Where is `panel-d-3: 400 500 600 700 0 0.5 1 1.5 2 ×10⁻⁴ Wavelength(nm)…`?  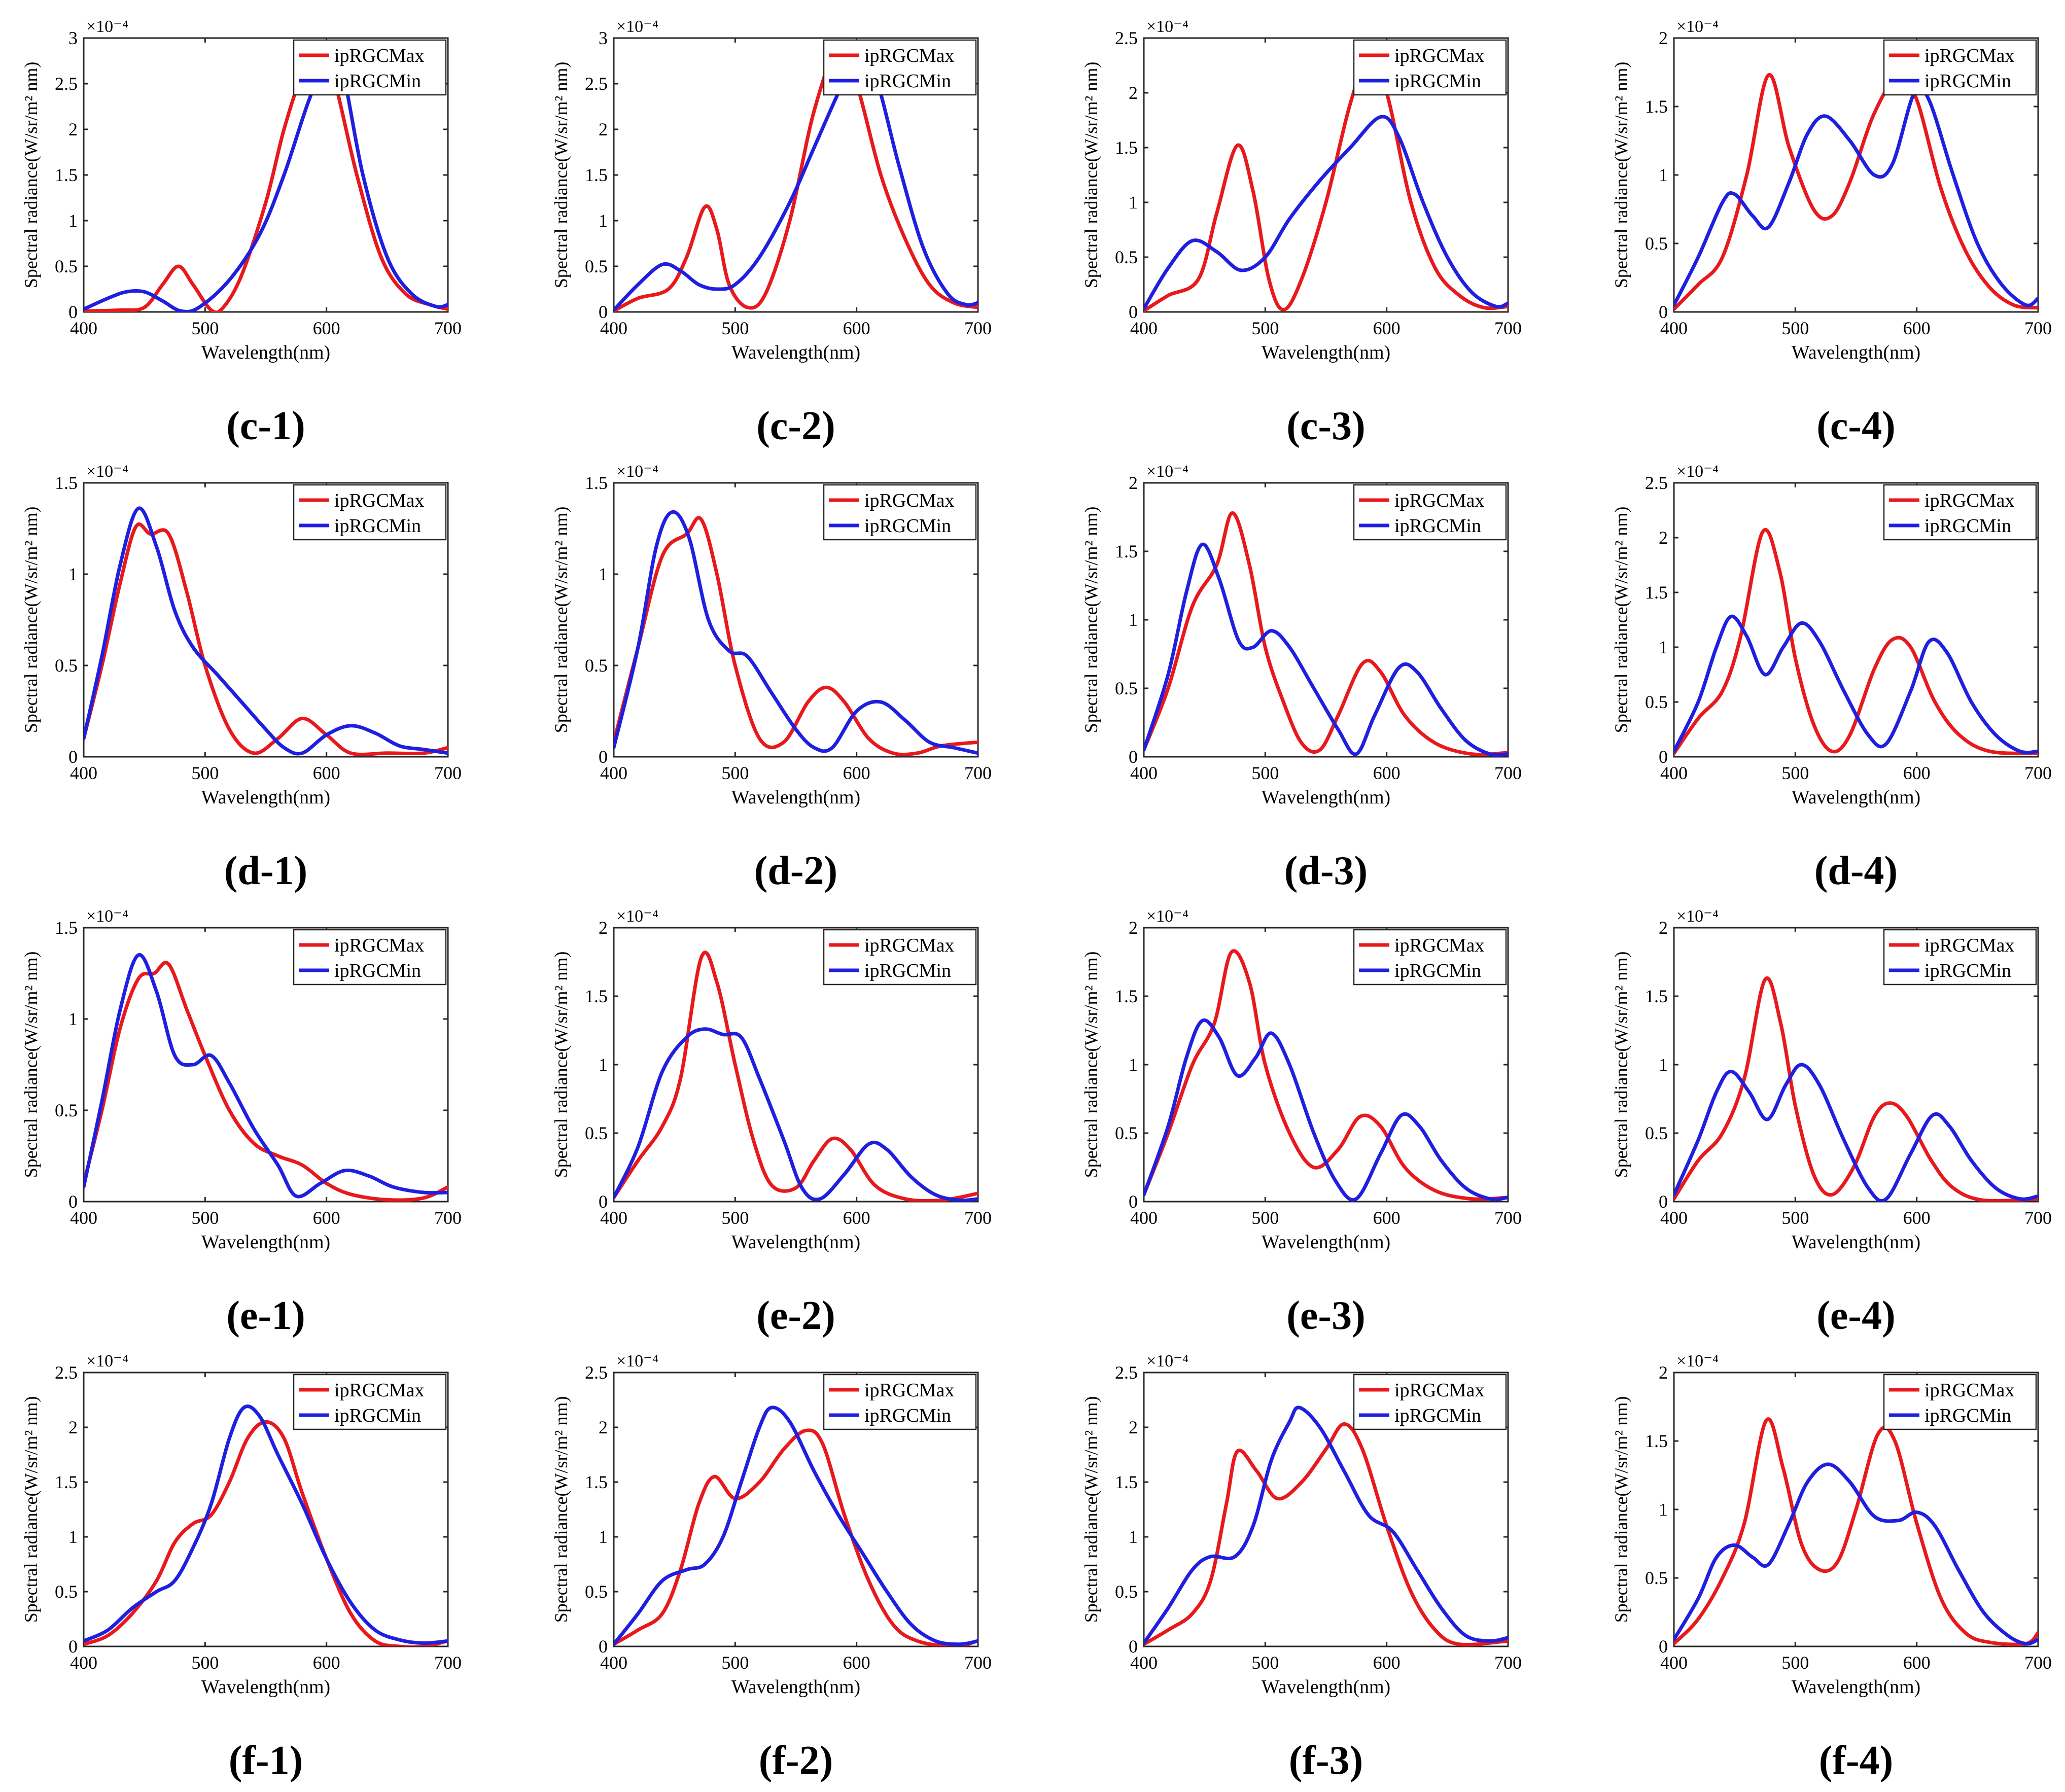 panel-d-3: 400 500 600 700 0 0.5 1 1.5 2 ×10⁻⁴ Wavelength(nm)… is located at coordinates (1301, 635).